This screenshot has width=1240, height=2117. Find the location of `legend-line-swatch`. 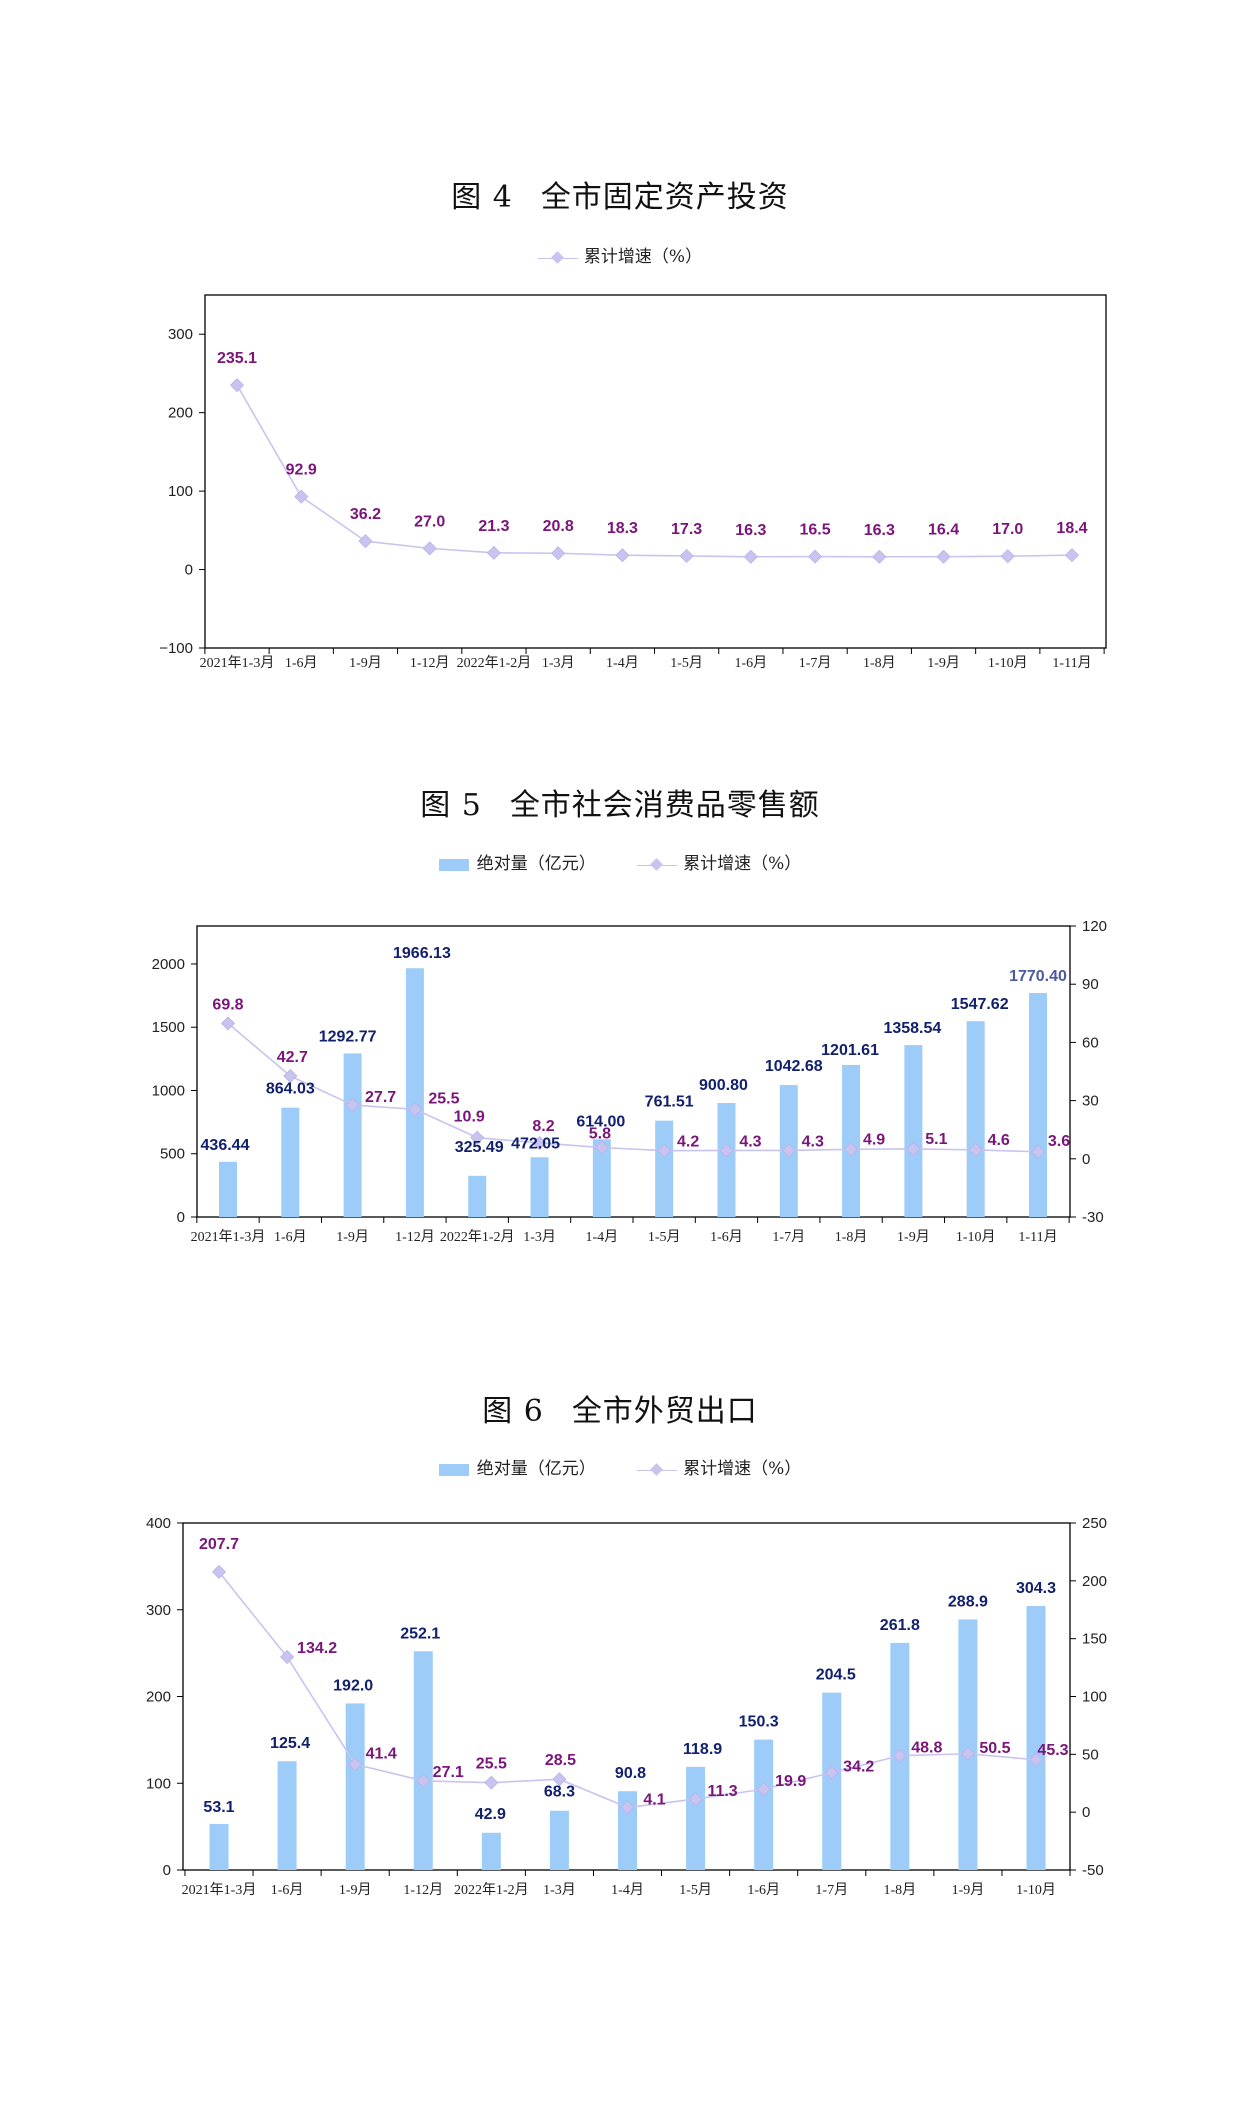

legend-line-swatch is located at coordinates (657, 1470).